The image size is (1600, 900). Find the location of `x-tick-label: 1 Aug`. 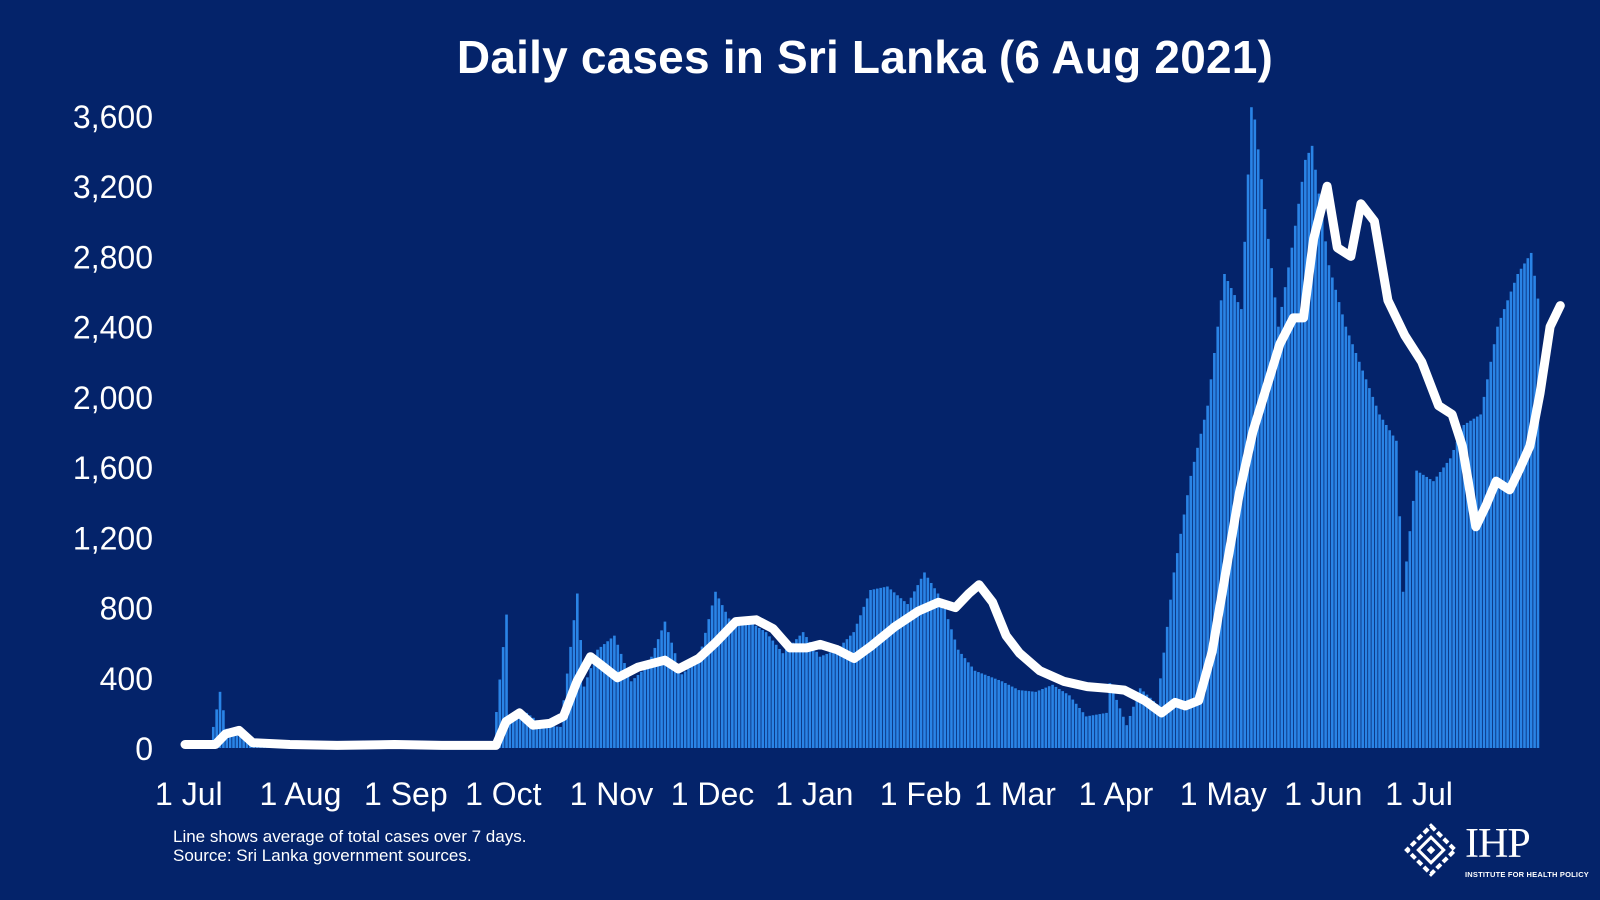

x-tick-label: 1 Aug is located at coordinates (301, 794).